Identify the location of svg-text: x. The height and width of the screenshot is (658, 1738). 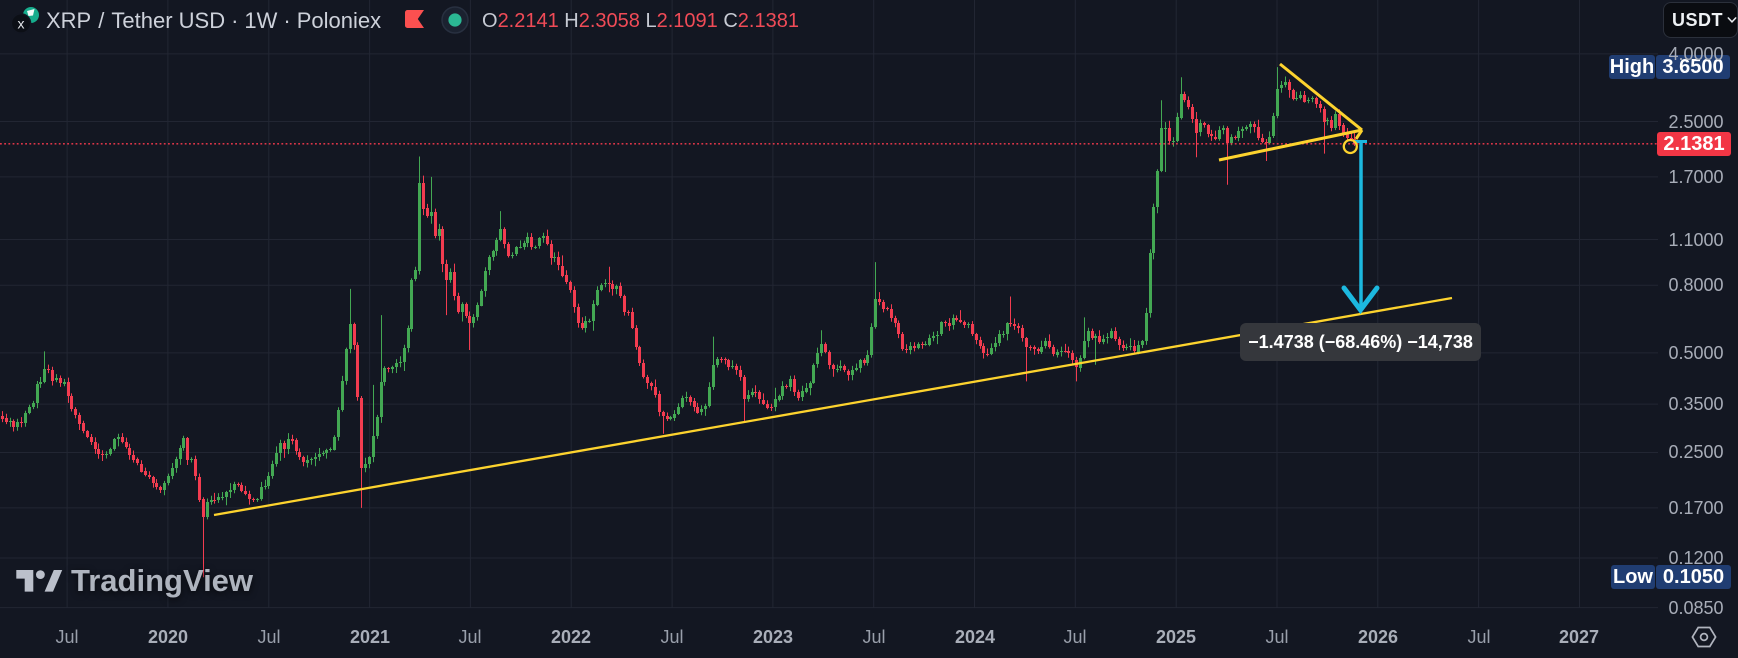
(21, 24).